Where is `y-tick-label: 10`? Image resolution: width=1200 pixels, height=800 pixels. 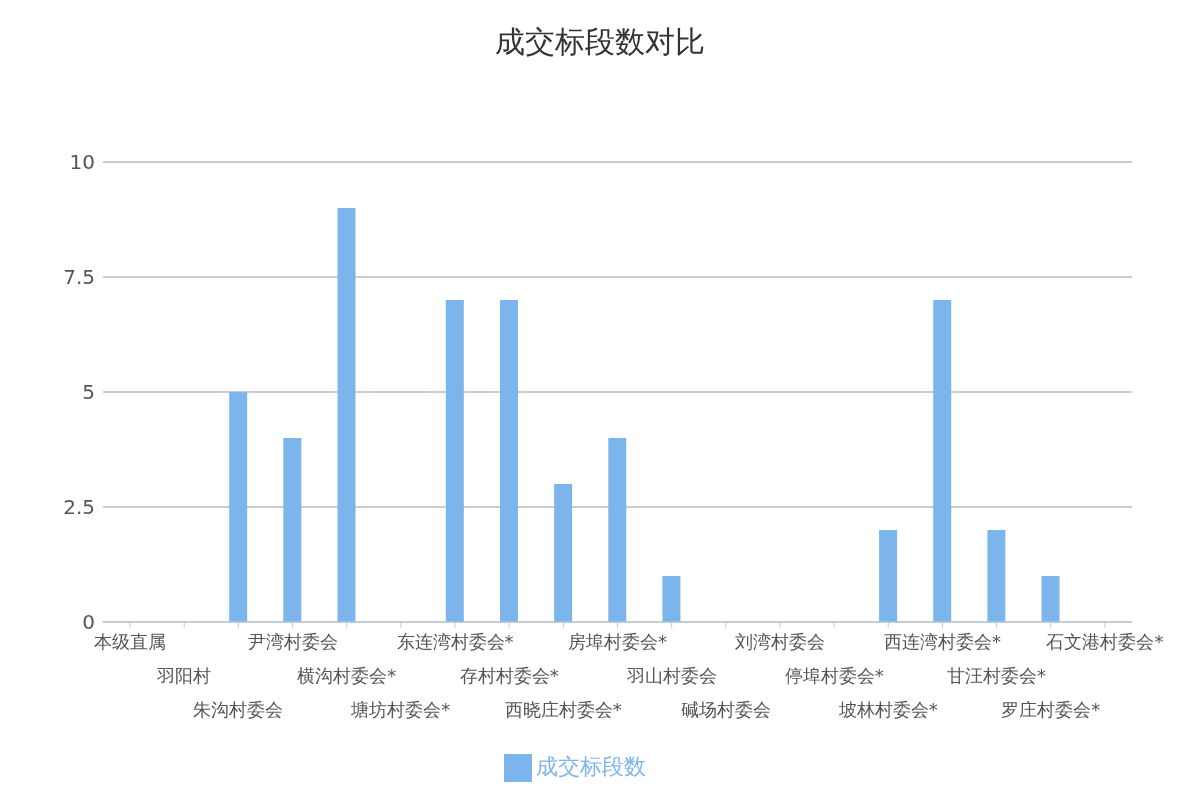
y-tick-label: 10 is located at coordinates (82, 162).